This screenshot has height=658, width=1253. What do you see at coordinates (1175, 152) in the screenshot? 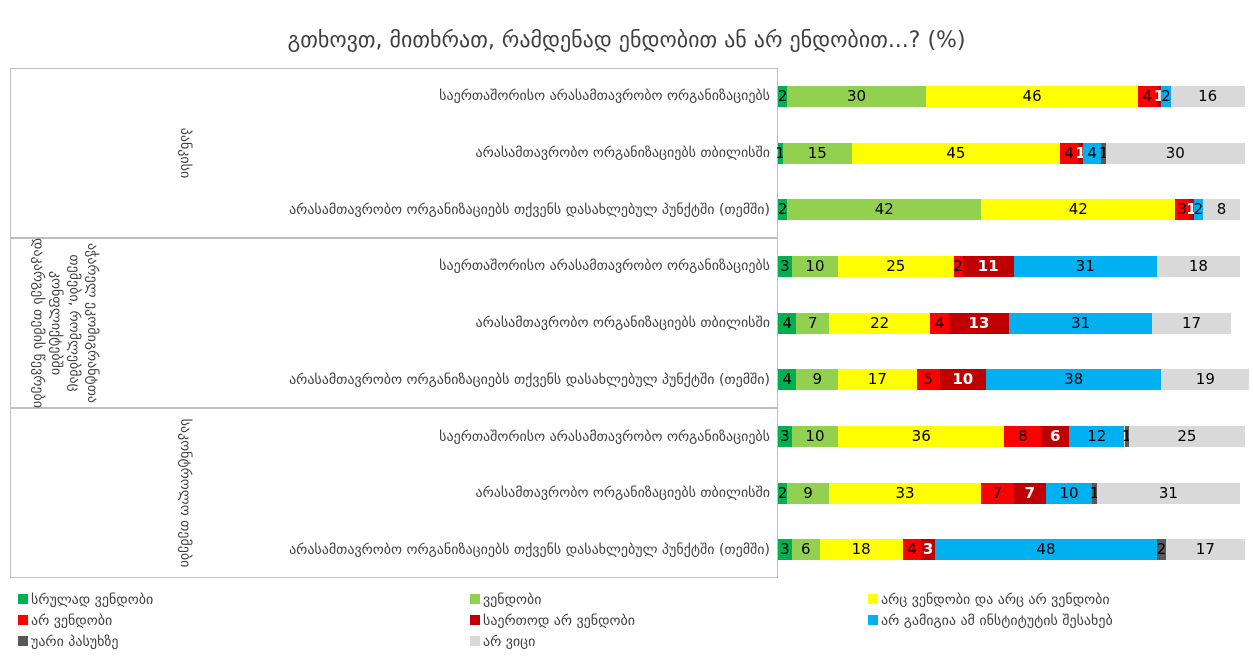
I see `value-label: 30` at bounding box center [1175, 152].